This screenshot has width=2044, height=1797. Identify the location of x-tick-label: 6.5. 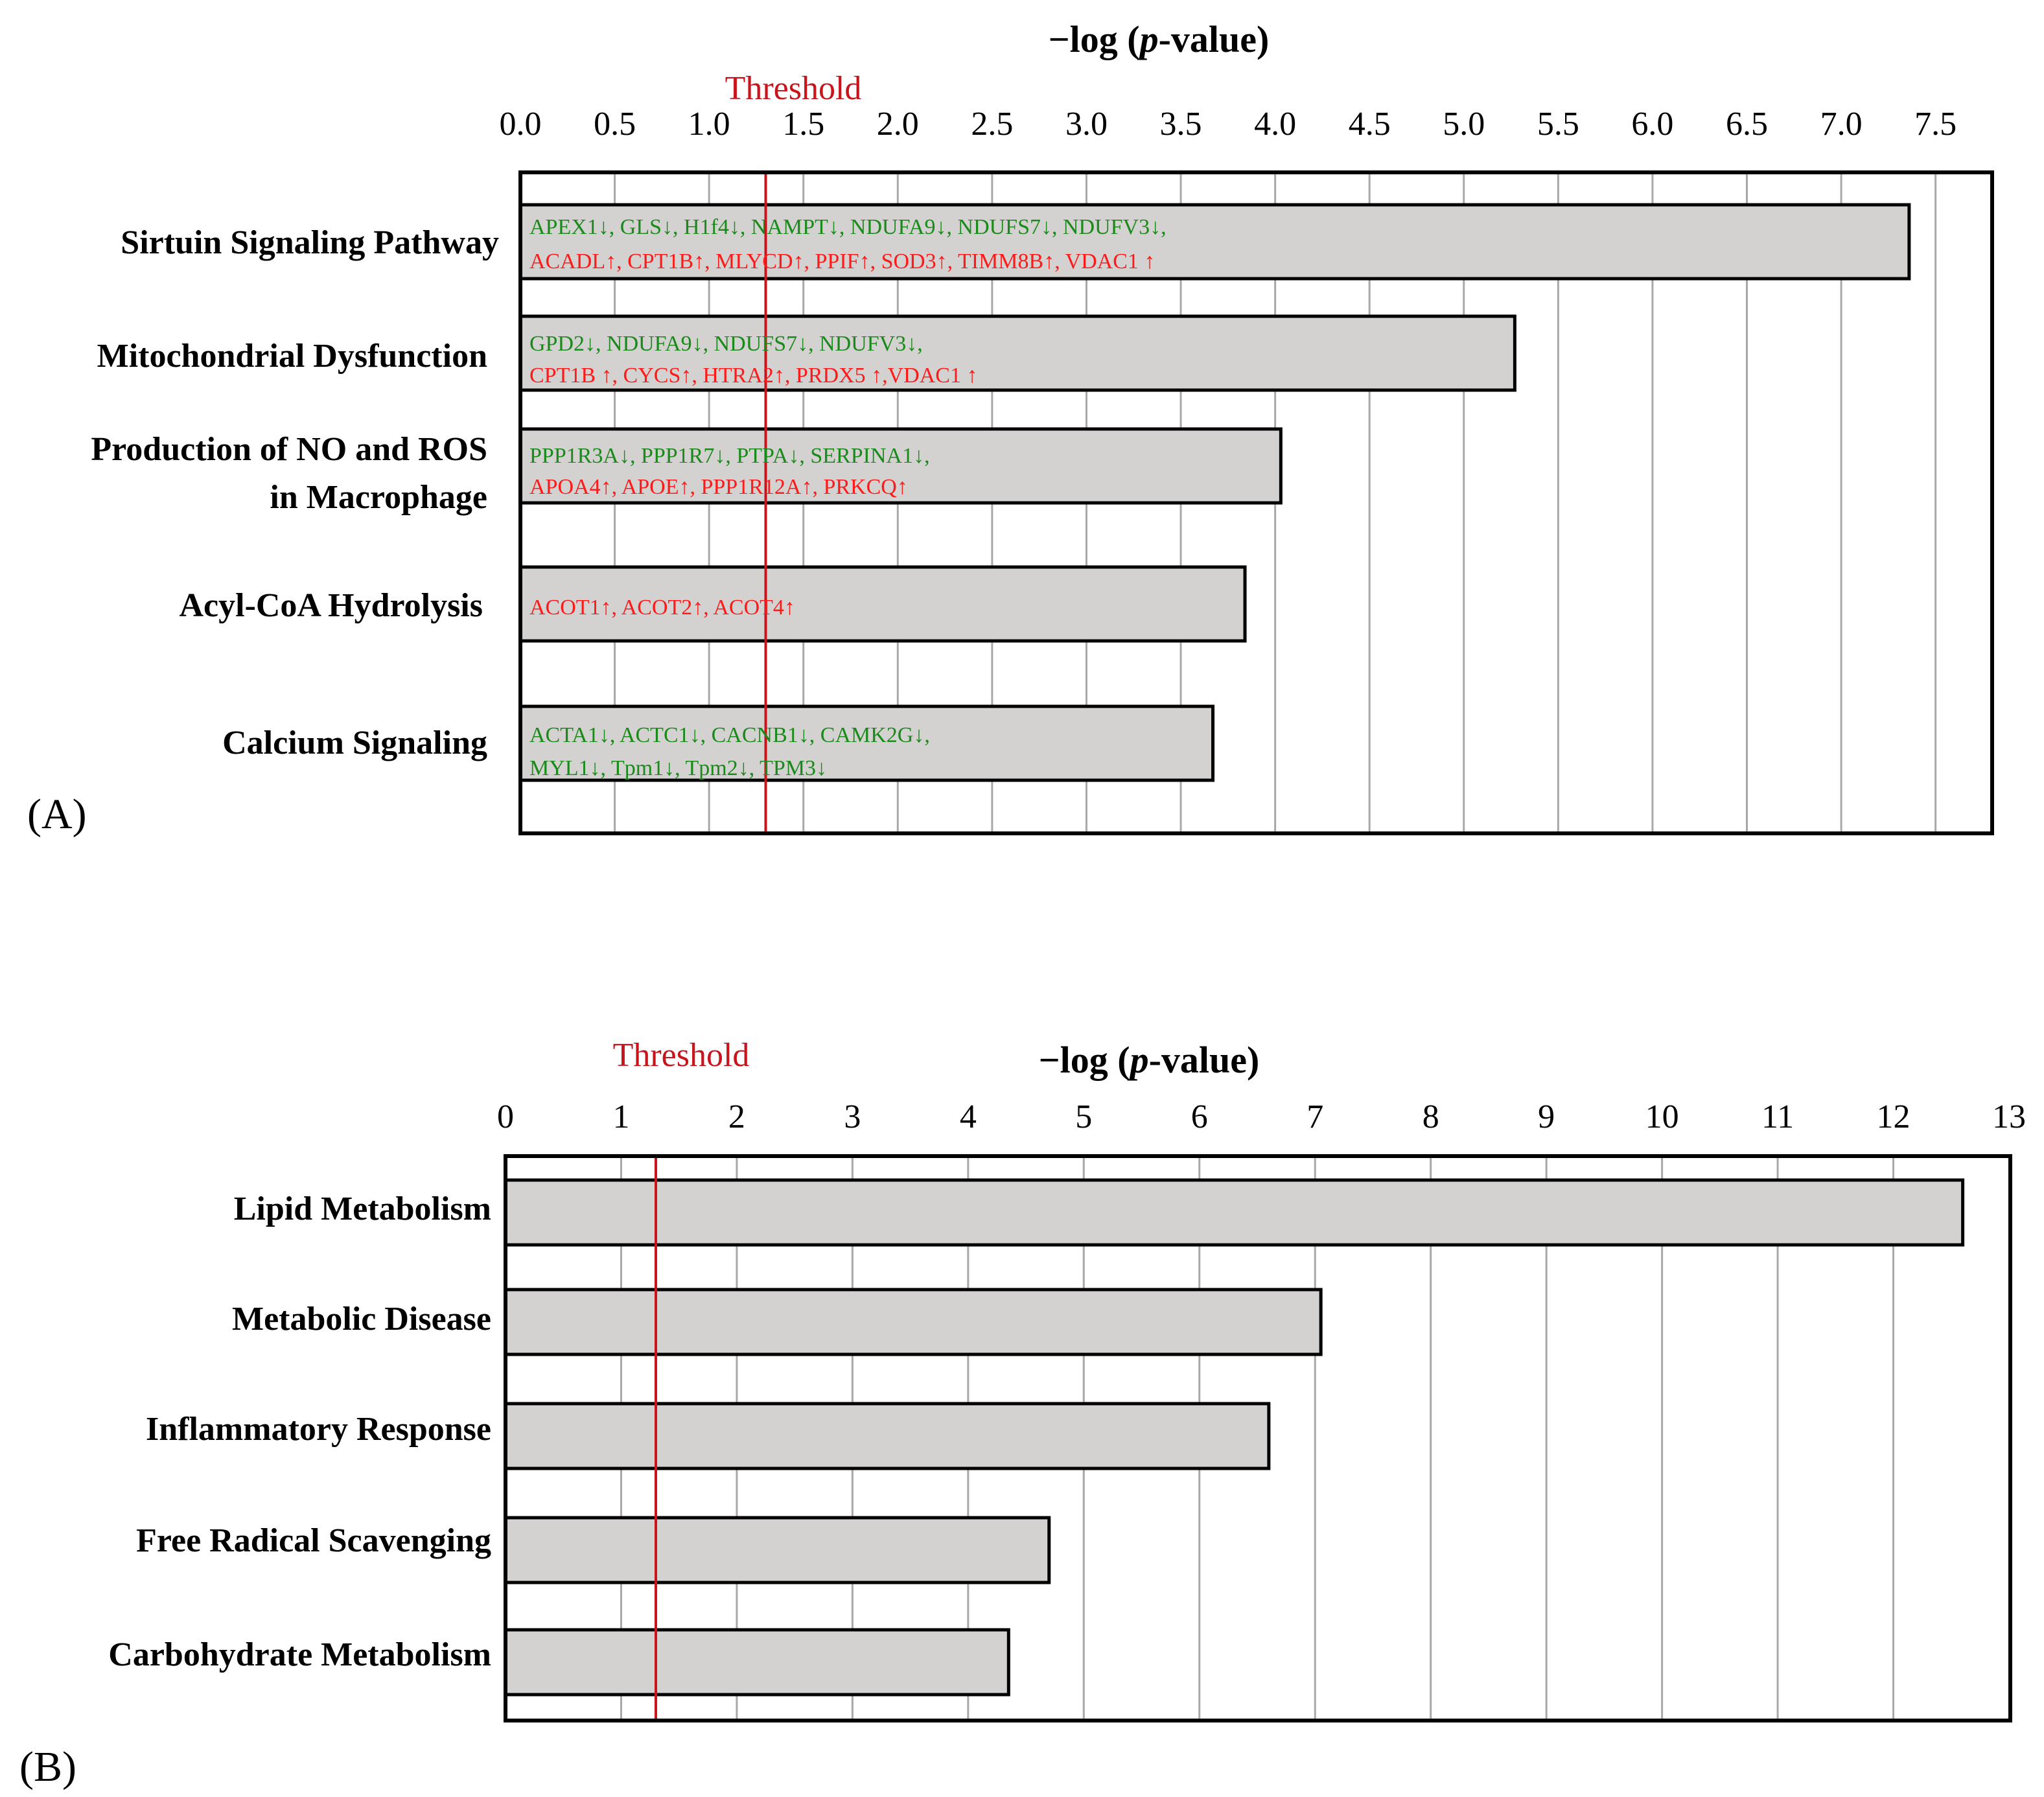
(1747, 124).